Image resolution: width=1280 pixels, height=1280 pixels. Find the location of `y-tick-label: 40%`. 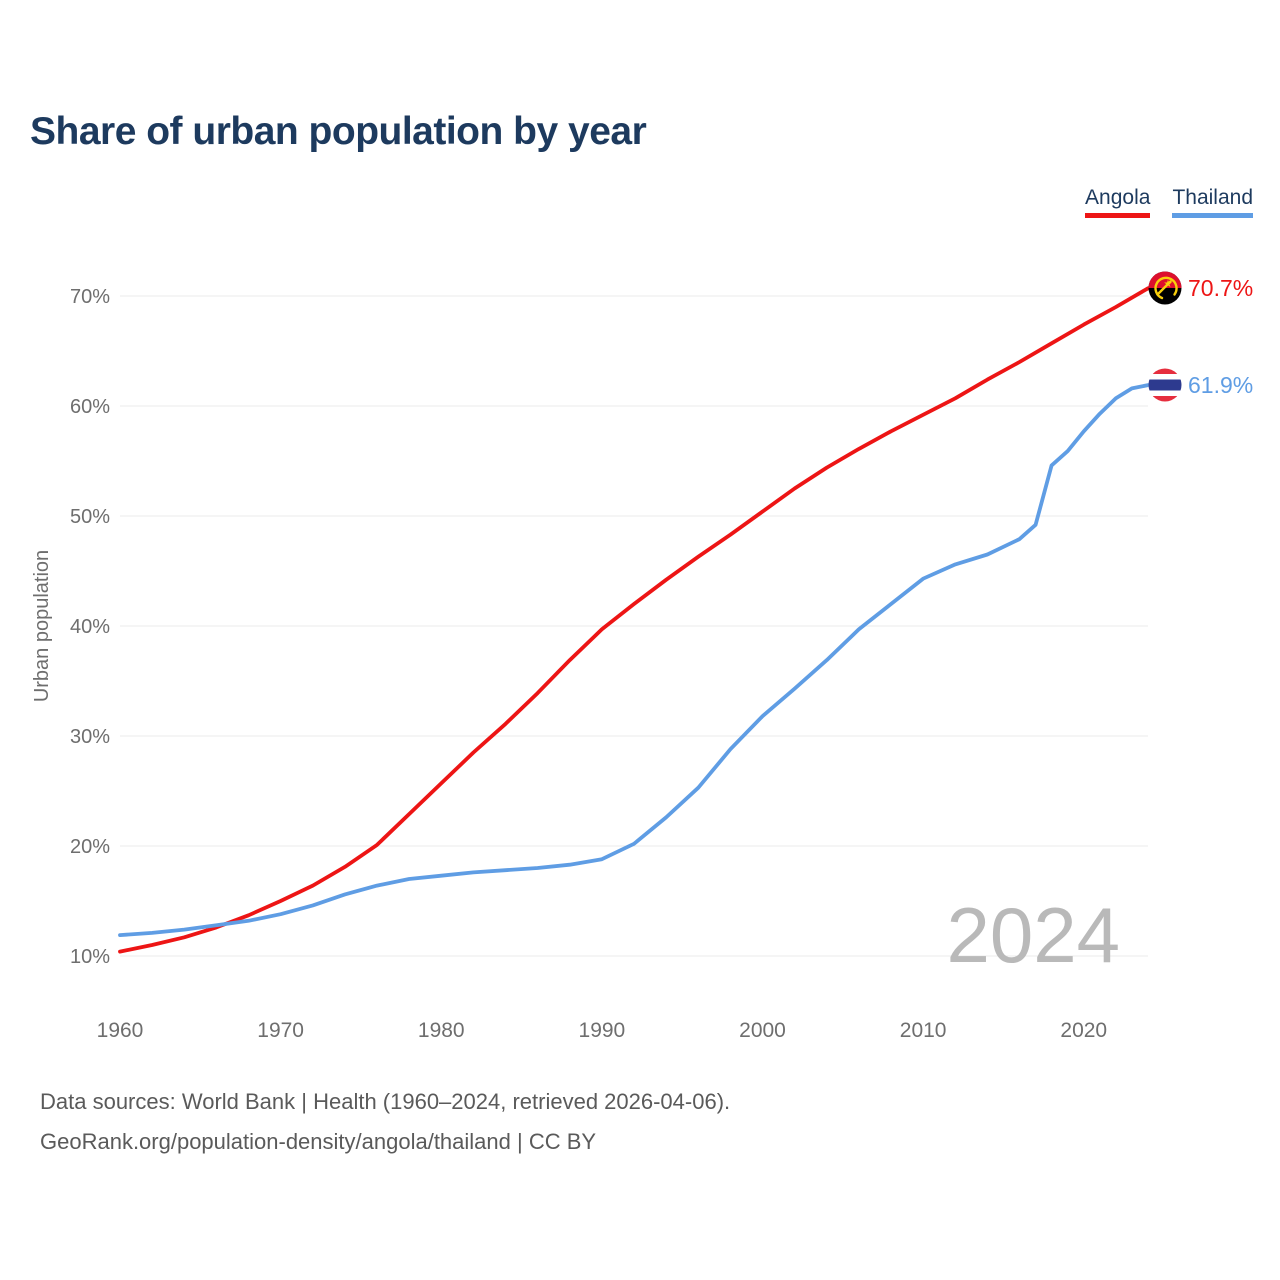

y-tick-label: 40% is located at coordinates (90, 627).